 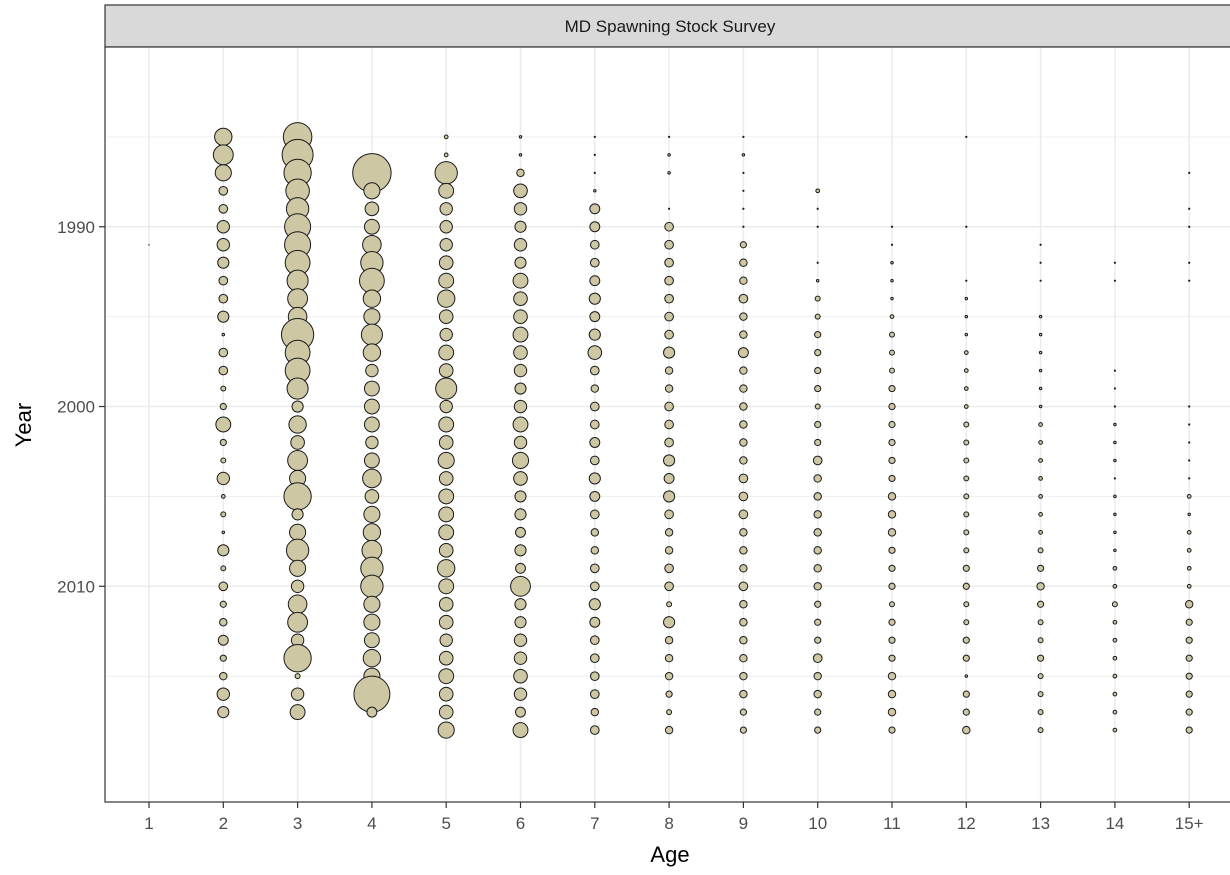 I want to click on x-axis: 1 2 3 4 5 6 7 8 9 10 11 12 13 14 15+, so click(x=674, y=817).